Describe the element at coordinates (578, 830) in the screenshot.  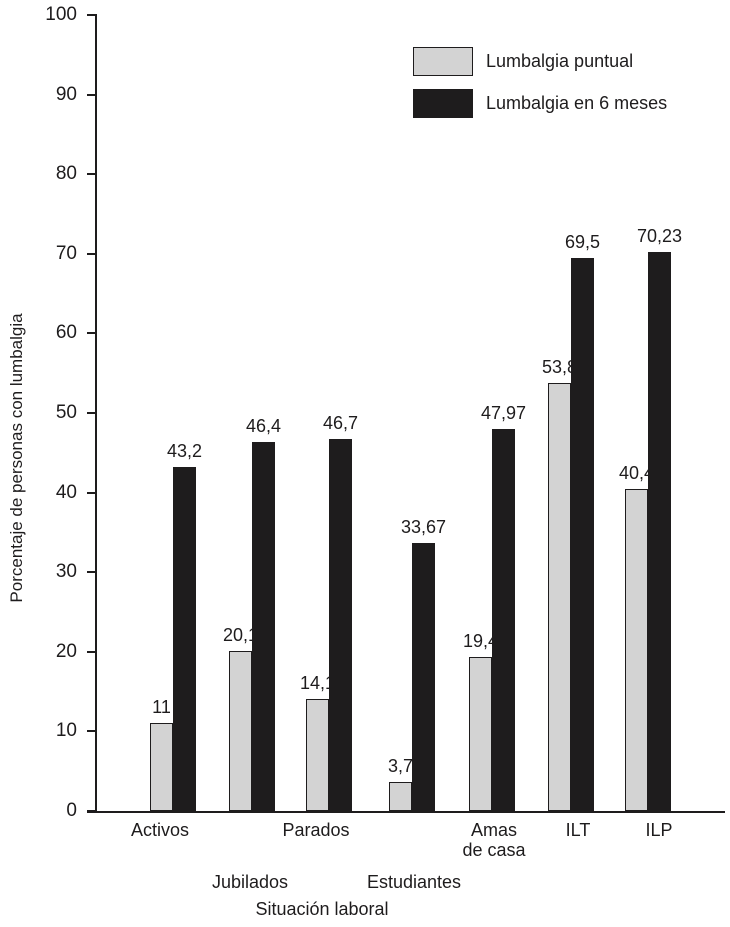
I see `x-category-label-ilt: ILT` at that location.